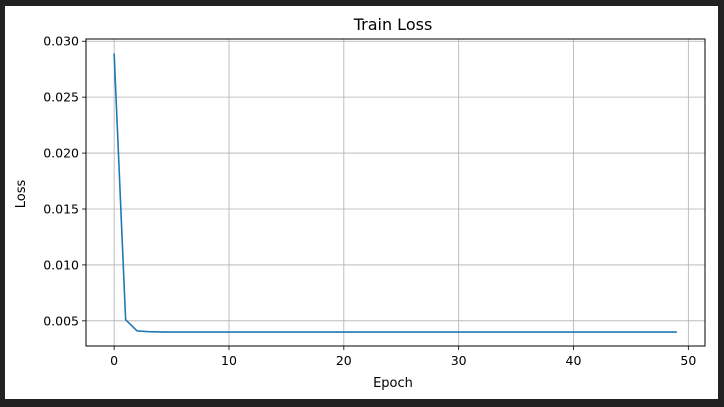 The height and width of the screenshot is (407, 724). What do you see at coordinates (61, 320) in the screenshot?
I see `y-tick-label: 0.005` at bounding box center [61, 320].